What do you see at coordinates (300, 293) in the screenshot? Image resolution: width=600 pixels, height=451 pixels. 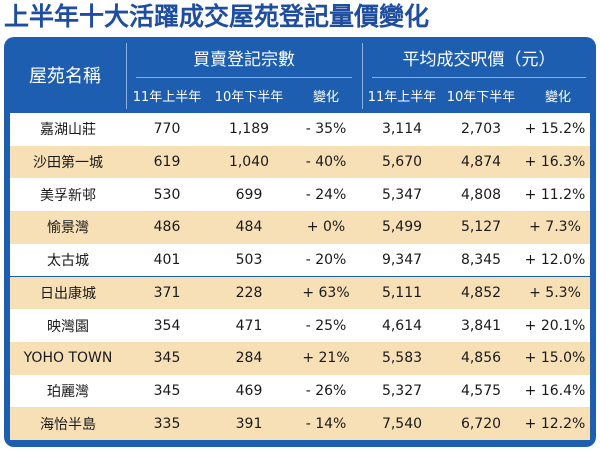 I see `table-row: 日出康城 371 228 + 63% 5,111 4,852 + 5.3%` at bounding box center [300, 293].